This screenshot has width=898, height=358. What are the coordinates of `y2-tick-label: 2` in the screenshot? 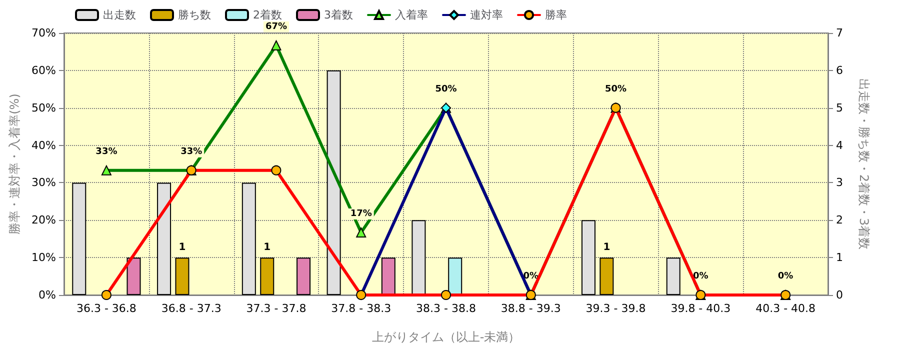 It's located at (839, 220).